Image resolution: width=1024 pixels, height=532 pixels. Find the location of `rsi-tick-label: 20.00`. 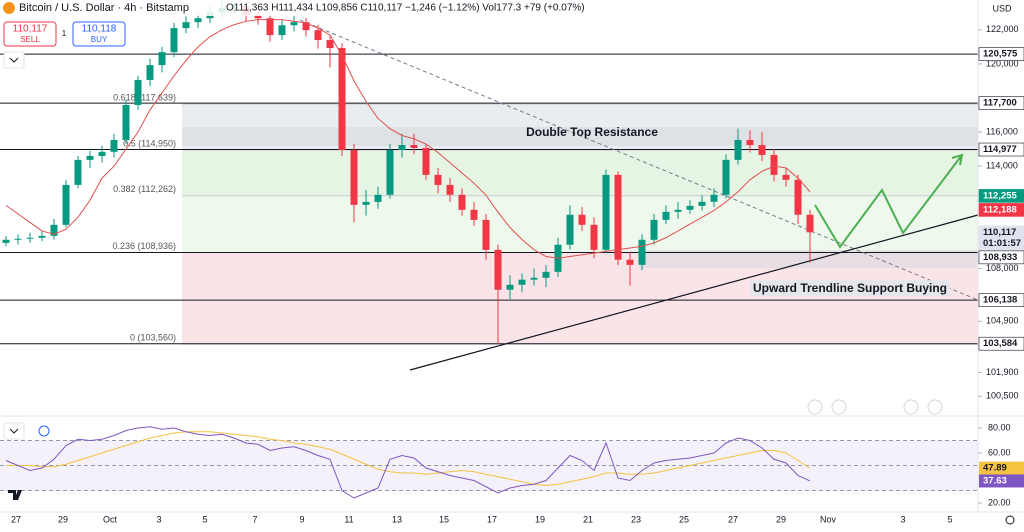

rsi-tick-label: 20.00 is located at coordinates (999, 502).